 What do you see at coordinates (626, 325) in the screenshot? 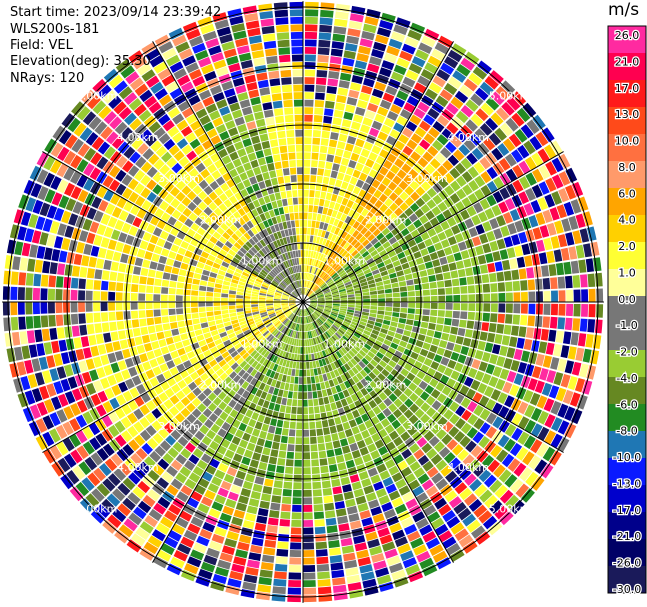
I see `colorbar-tick-label: -1.0` at bounding box center [626, 325].